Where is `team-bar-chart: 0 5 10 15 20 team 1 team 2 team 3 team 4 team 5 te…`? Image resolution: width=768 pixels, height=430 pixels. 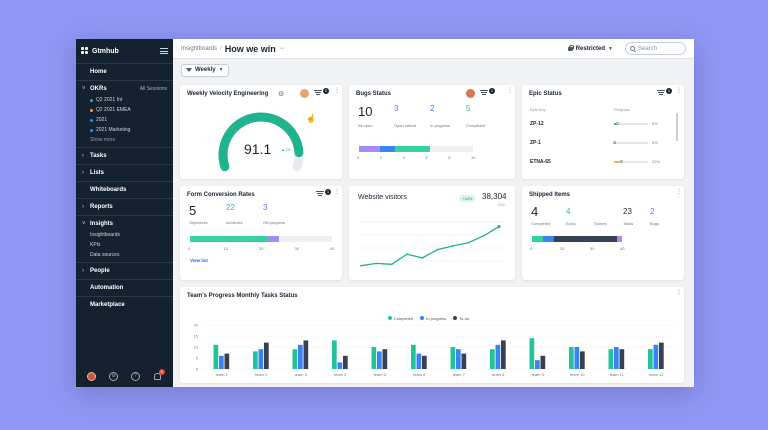
team-bar-chart: 0 5 10 15 20 team 1 team 2 team 3 team 4 team 5 te… is located at coordinates (435, 350).